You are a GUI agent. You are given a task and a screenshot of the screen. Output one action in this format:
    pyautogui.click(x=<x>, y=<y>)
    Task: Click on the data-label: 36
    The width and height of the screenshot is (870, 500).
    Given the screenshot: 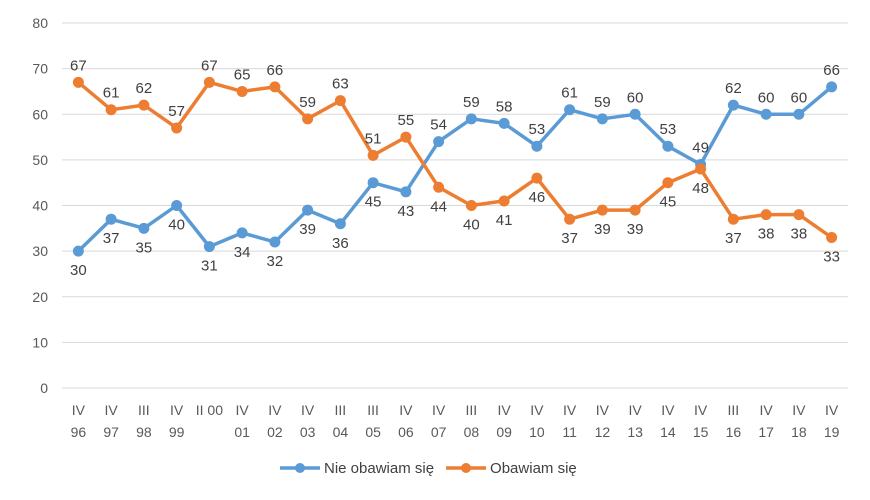 What is the action you would take?
    pyautogui.click(x=340, y=243)
    